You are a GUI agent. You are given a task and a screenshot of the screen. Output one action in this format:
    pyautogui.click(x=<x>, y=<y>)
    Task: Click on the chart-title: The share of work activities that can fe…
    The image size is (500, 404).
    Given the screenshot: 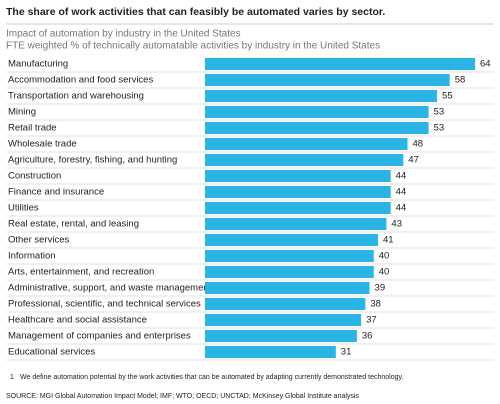 What is the action you would take?
    pyautogui.click(x=195, y=12)
    